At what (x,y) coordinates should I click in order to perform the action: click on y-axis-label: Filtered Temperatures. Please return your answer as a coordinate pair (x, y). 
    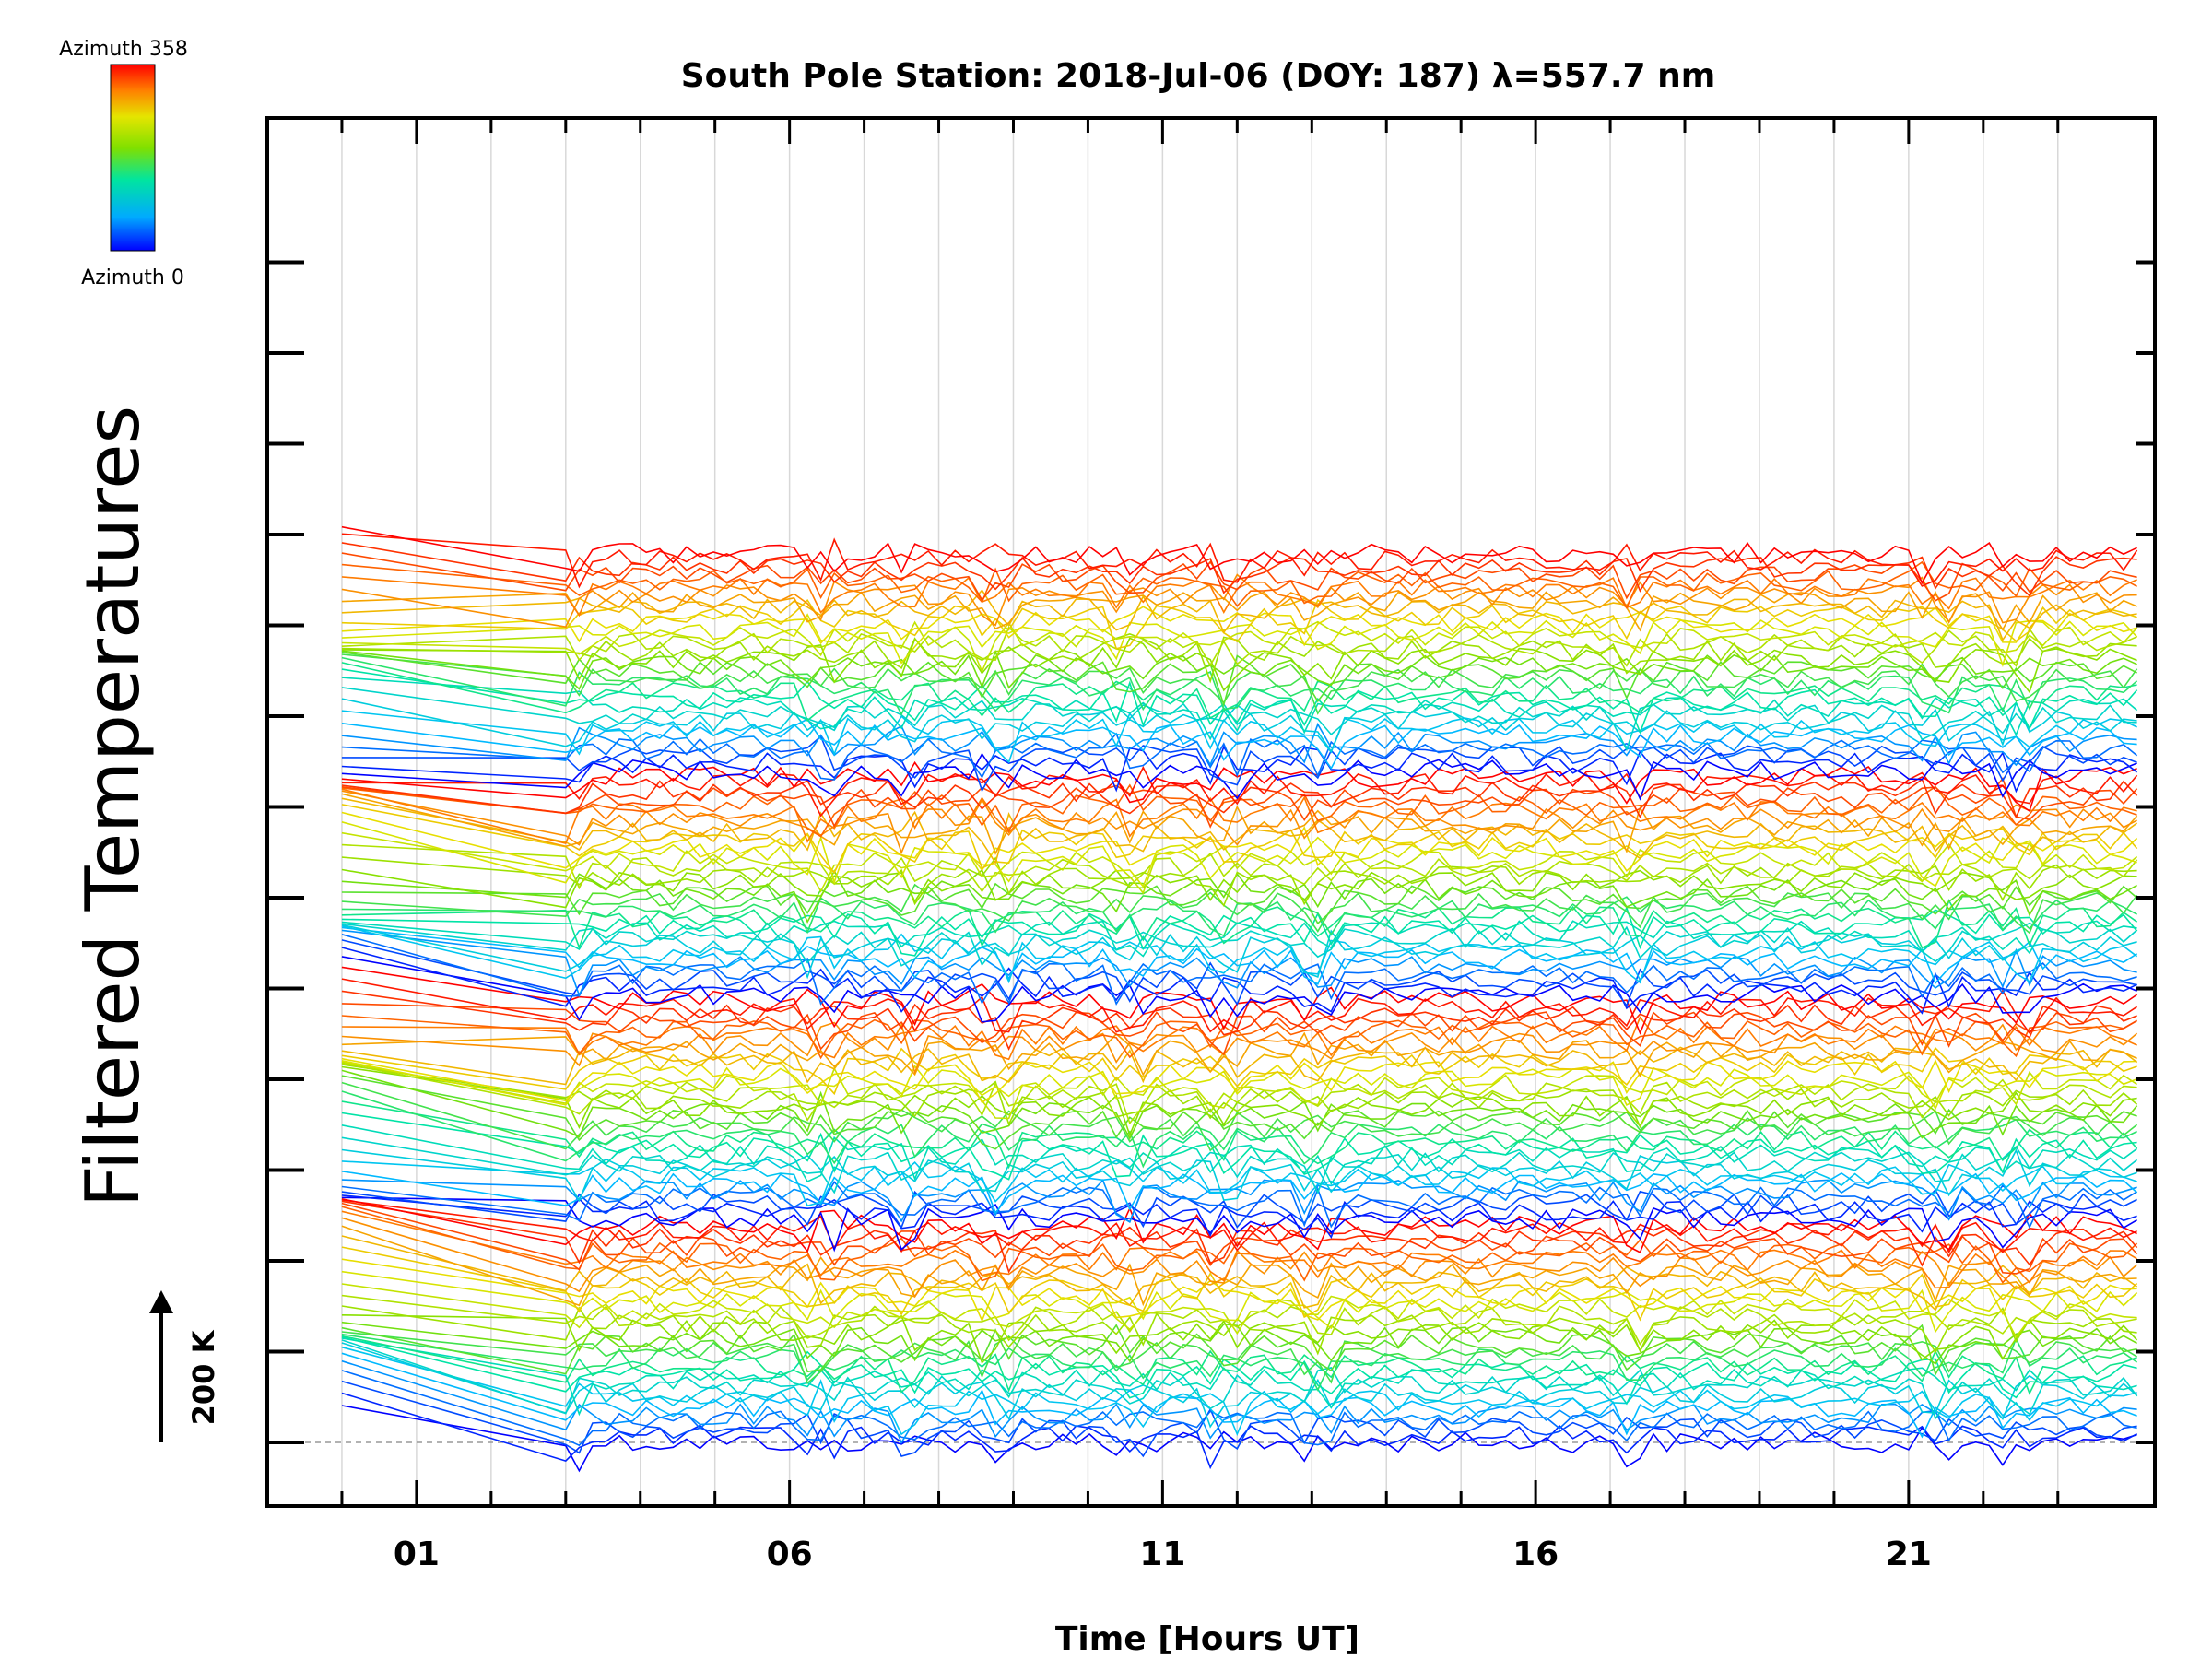
    Looking at the image, I should click on (113, 806).